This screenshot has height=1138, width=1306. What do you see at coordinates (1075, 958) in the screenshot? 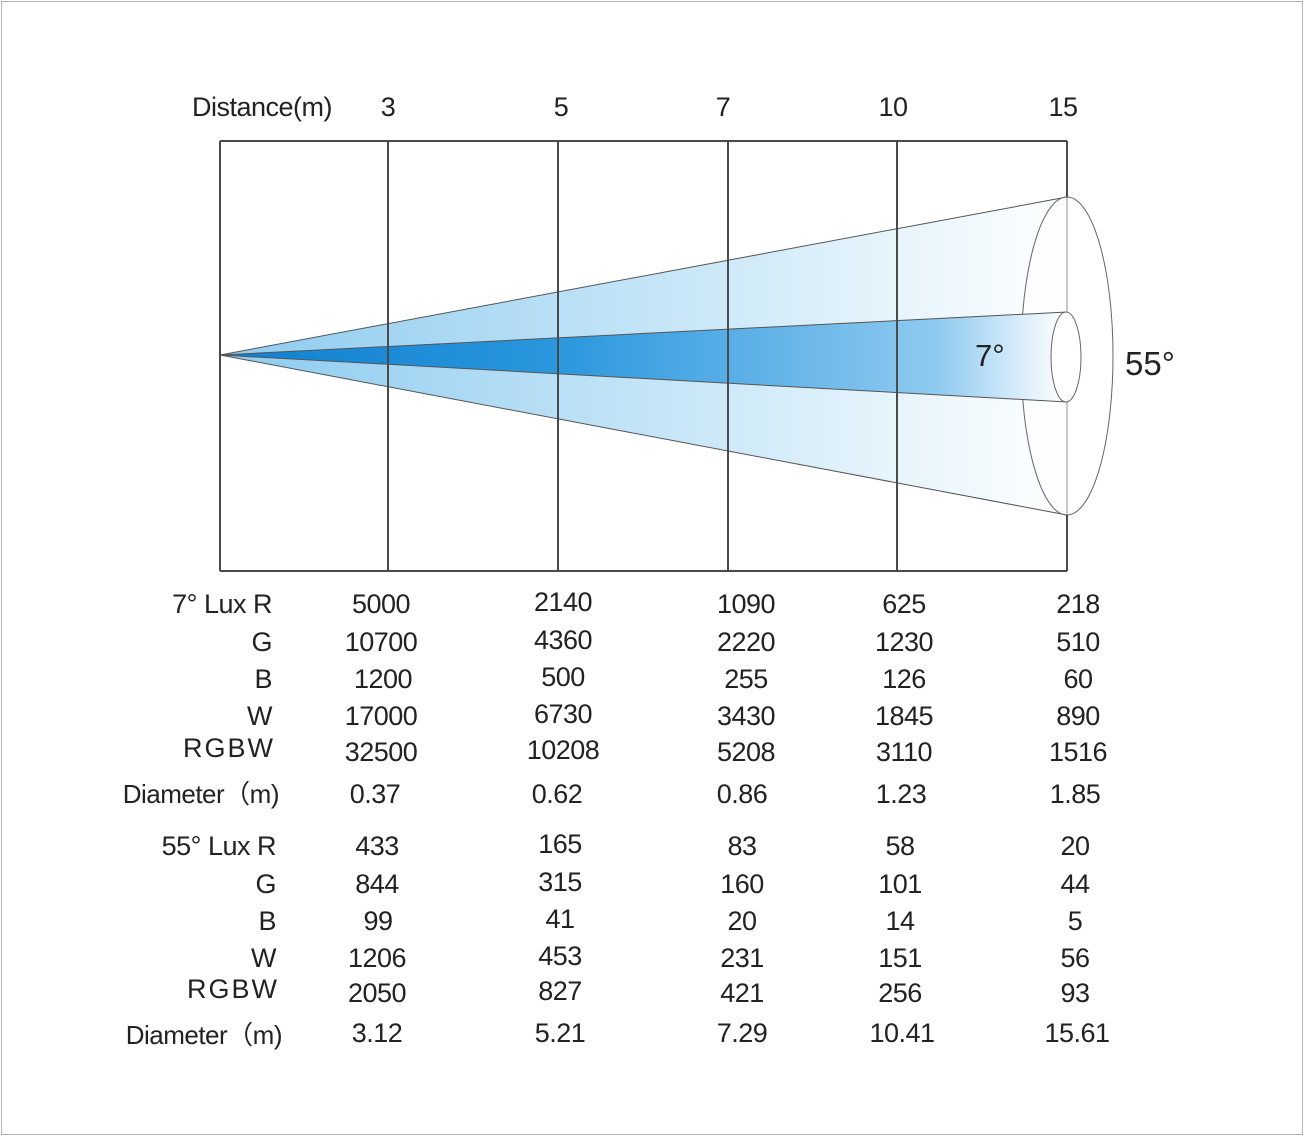
I see `cell: 56` at bounding box center [1075, 958].